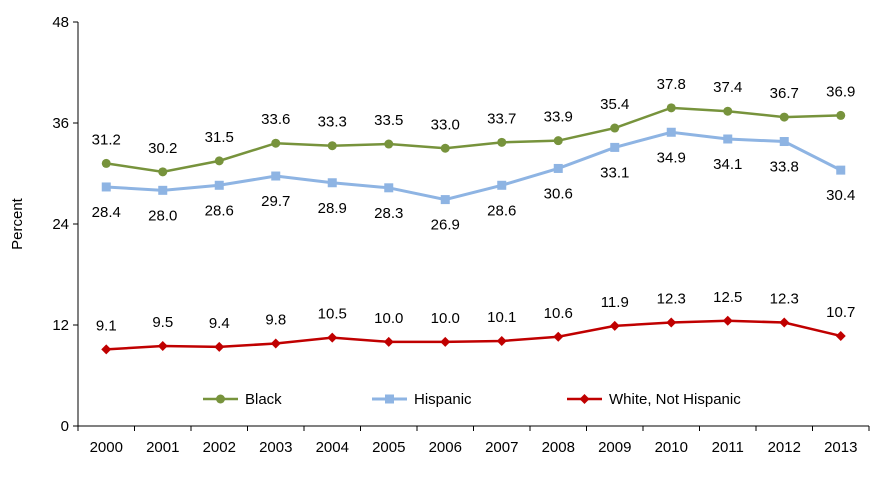  Describe the element at coordinates (558, 193) in the screenshot. I see `data-label: 30.6` at that location.